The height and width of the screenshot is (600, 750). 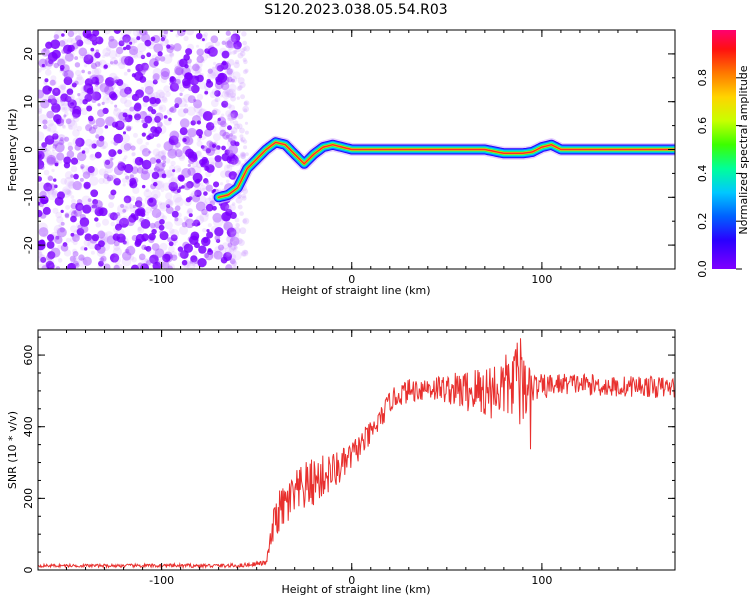 I want to click on snr-ylabel: SNR (10 * v/v), so click(x=12, y=450).